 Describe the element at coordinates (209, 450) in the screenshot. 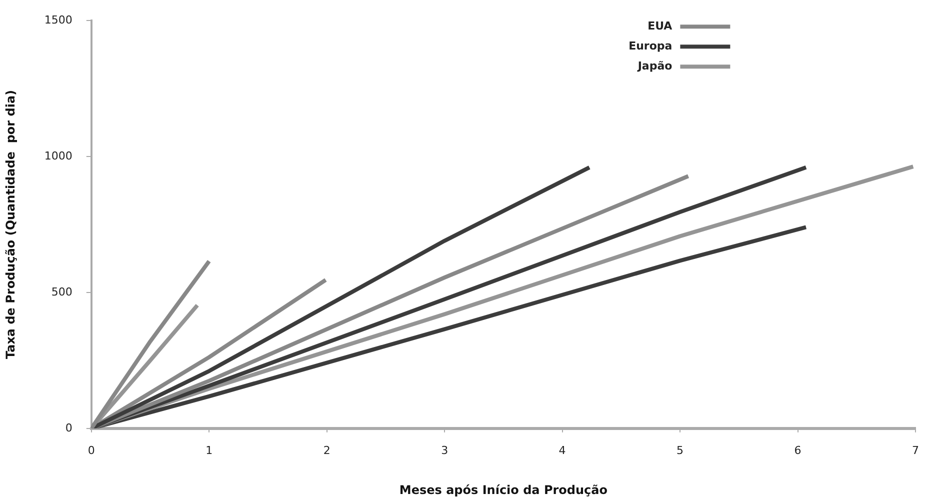

I see `x-tick-label: 1` at that location.